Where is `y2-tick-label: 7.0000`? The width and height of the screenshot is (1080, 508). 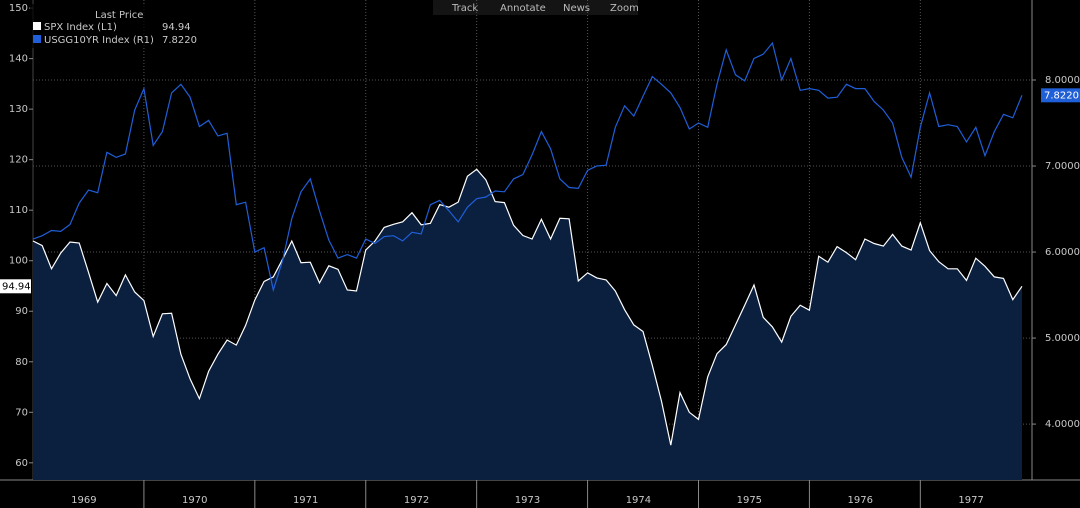
y2-tick-label: 7.0000 is located at coordinates (1062, 166).